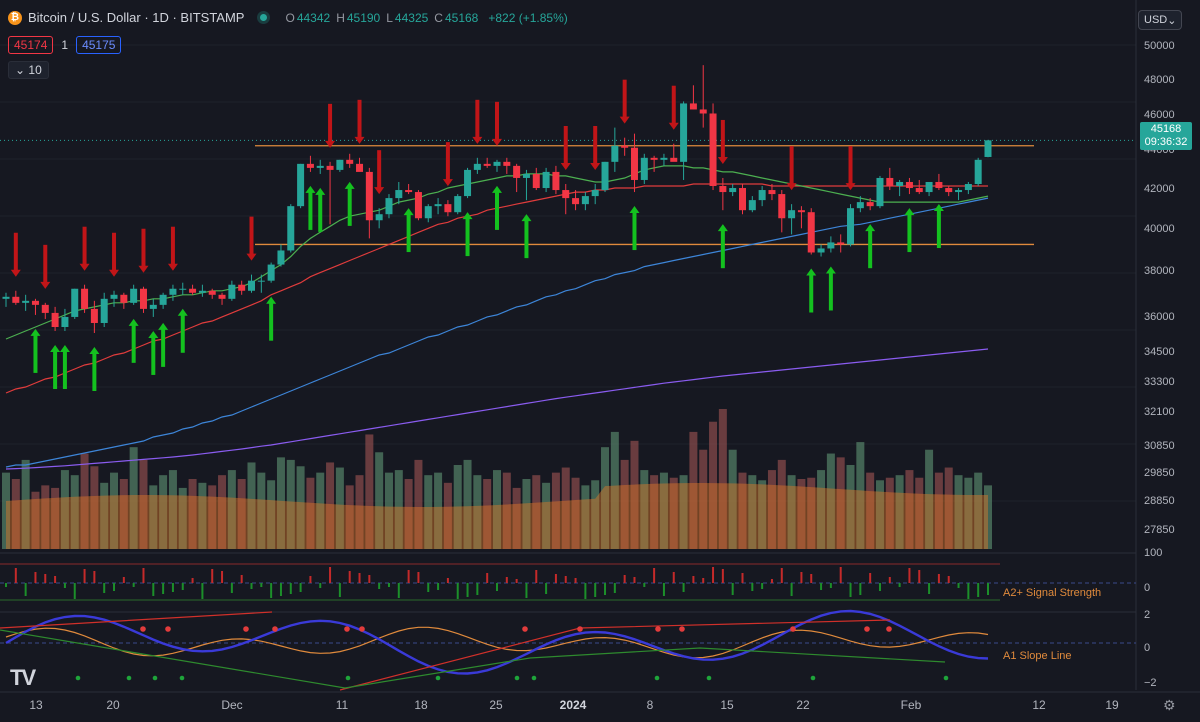 This screenshot has height=722, width=1200. Describe the element at coordinates (99, 45) in the screenshot. I see `buy-price-button: 45175` at that location.